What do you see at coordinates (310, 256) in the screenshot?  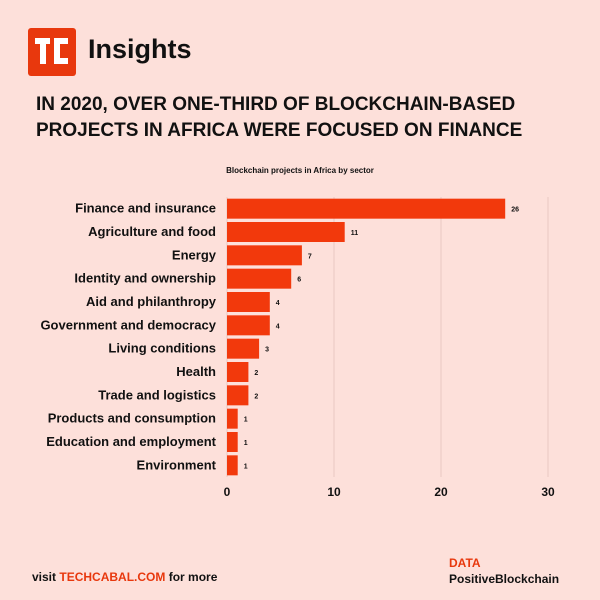 I see `data-label: 7` at bounding box center [310, 256].